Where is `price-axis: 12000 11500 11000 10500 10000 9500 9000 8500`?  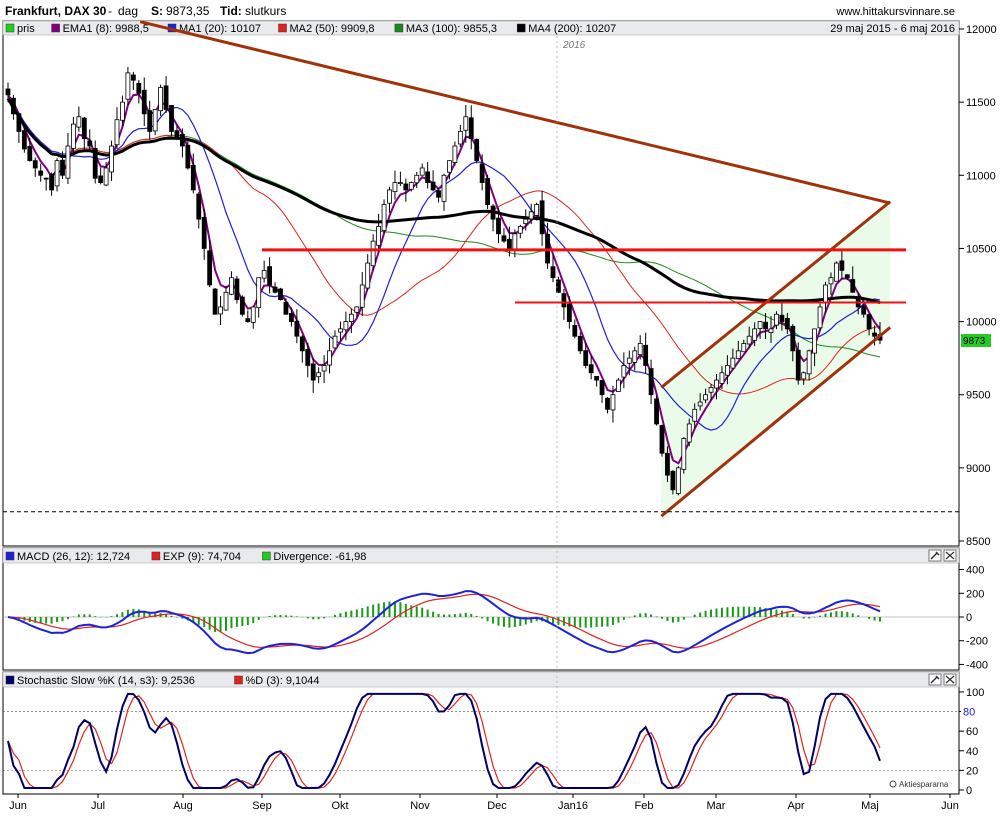
price-axis: 12000 11500 11000 10500 10000 9500 9000 8500 is located at coordinates (978, 286).